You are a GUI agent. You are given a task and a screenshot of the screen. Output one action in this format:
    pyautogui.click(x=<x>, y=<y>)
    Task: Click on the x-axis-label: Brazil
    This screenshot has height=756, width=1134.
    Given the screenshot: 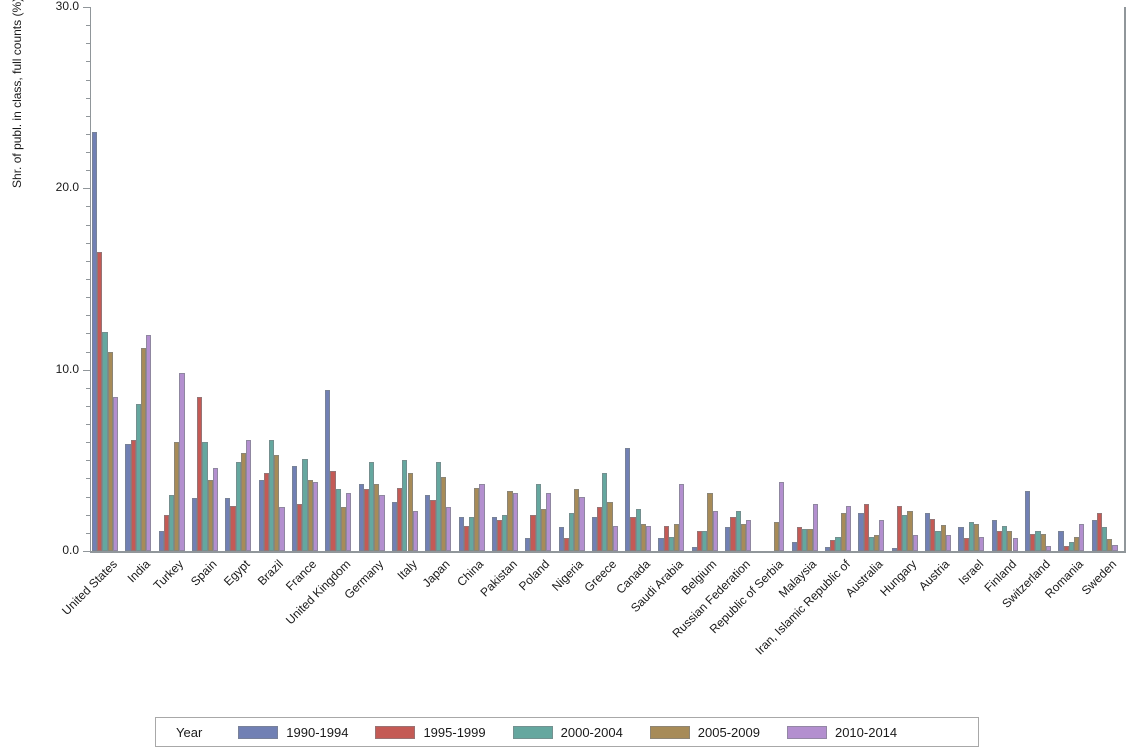 What is the action you would take?
    pyautogui.click(x=271, y=573)
    